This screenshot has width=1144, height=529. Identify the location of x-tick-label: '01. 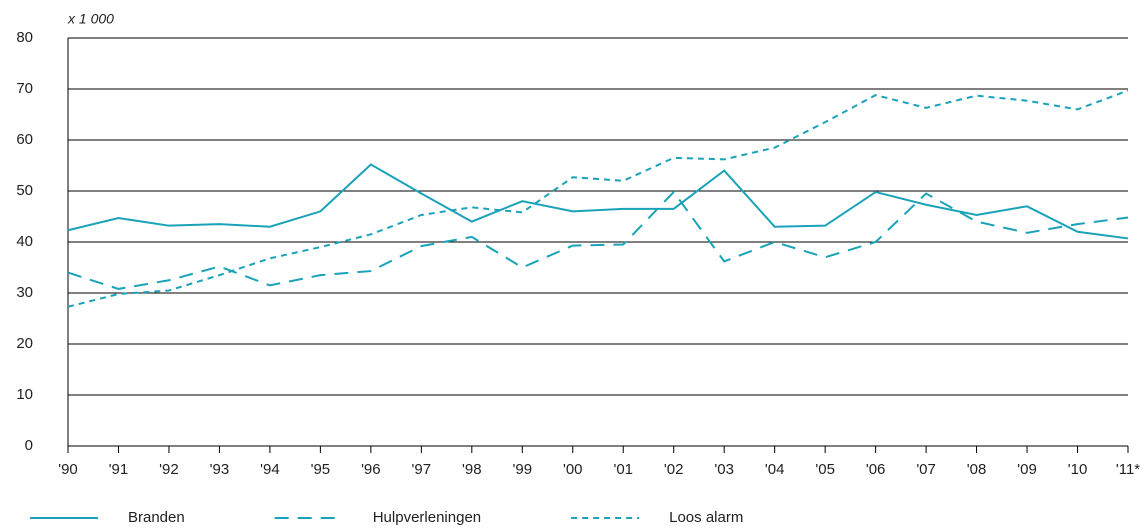
(623, 469).